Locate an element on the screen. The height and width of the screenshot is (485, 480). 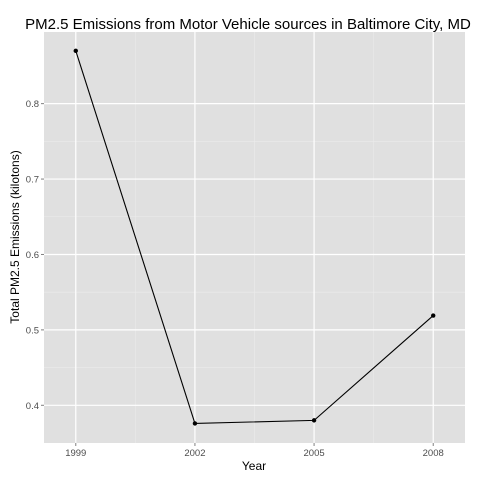
y-axis-label: Total PM2.5 Emissions (kilotons) is located at coordinates (15, 236).